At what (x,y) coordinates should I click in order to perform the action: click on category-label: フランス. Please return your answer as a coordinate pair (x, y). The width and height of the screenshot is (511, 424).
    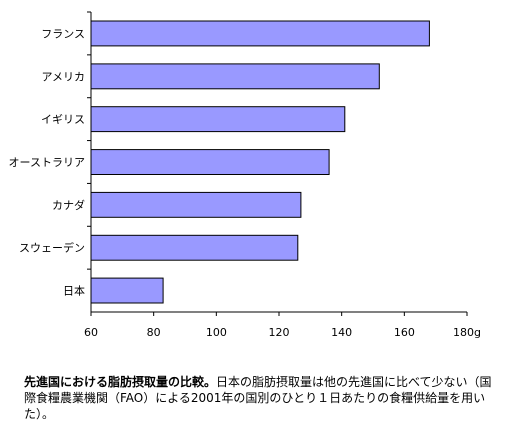
    Looking at the image, I should click on (63, 33).